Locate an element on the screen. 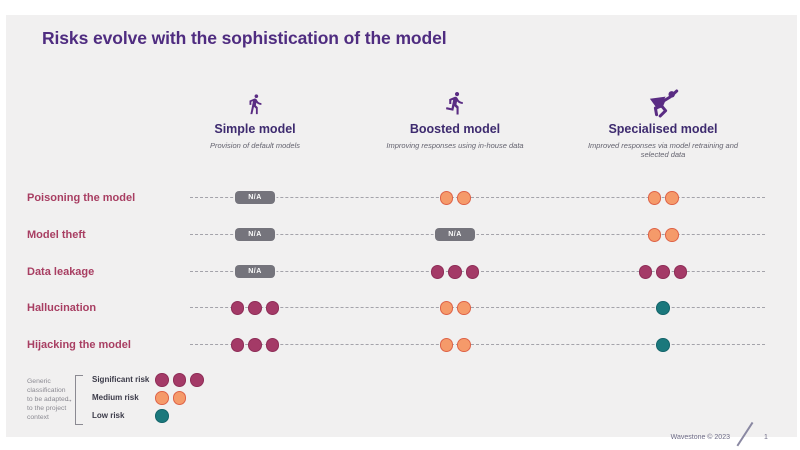 The height and width of the screenshot is (450, 800). risk-row: Hallucination is located at coordinates (401, 308).